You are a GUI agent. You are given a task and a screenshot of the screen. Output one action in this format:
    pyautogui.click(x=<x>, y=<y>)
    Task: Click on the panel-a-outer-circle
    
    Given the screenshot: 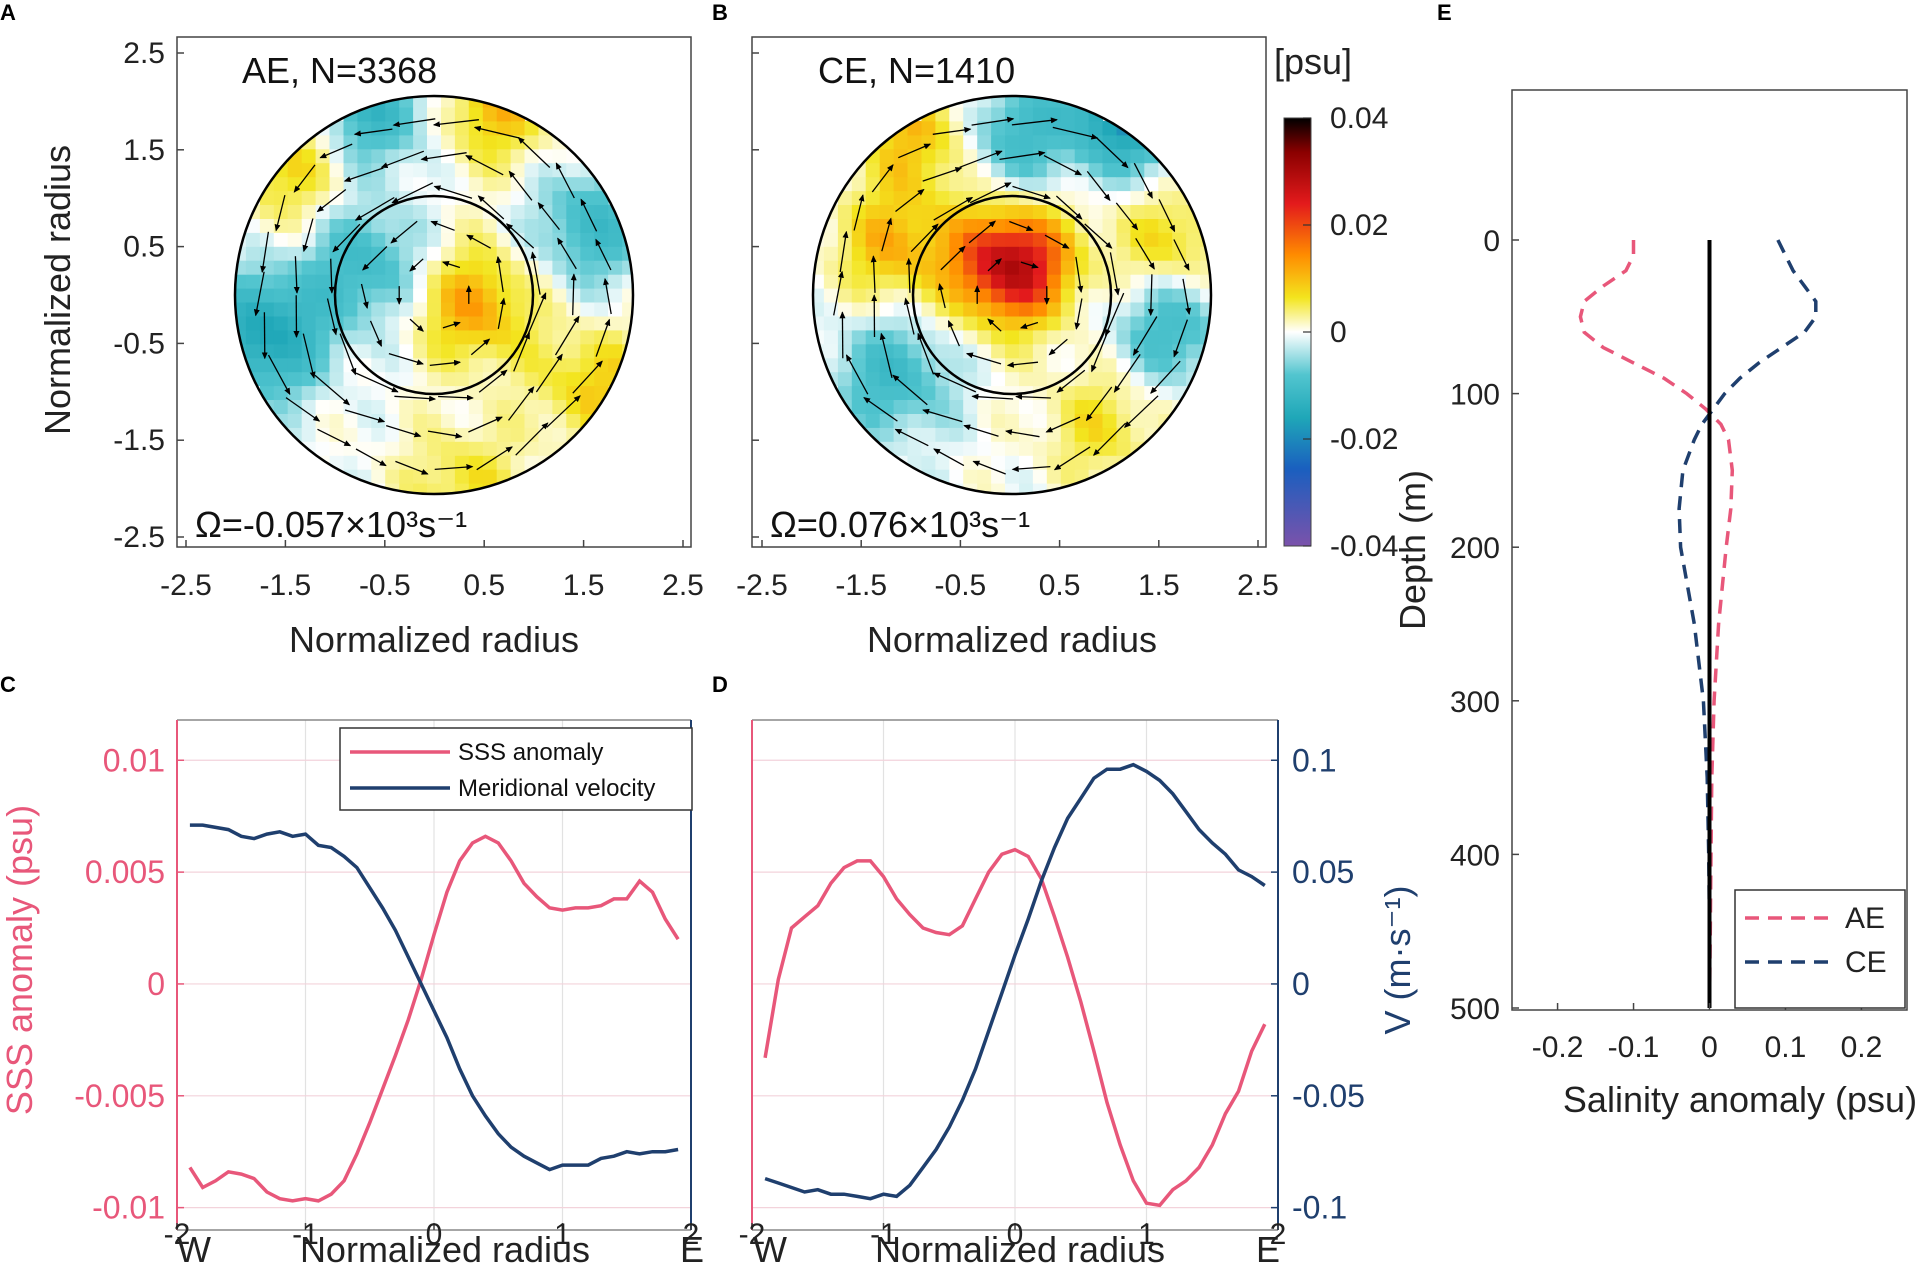 What is the action you would take?
    pyautogui.click(x=434, y=295)
    